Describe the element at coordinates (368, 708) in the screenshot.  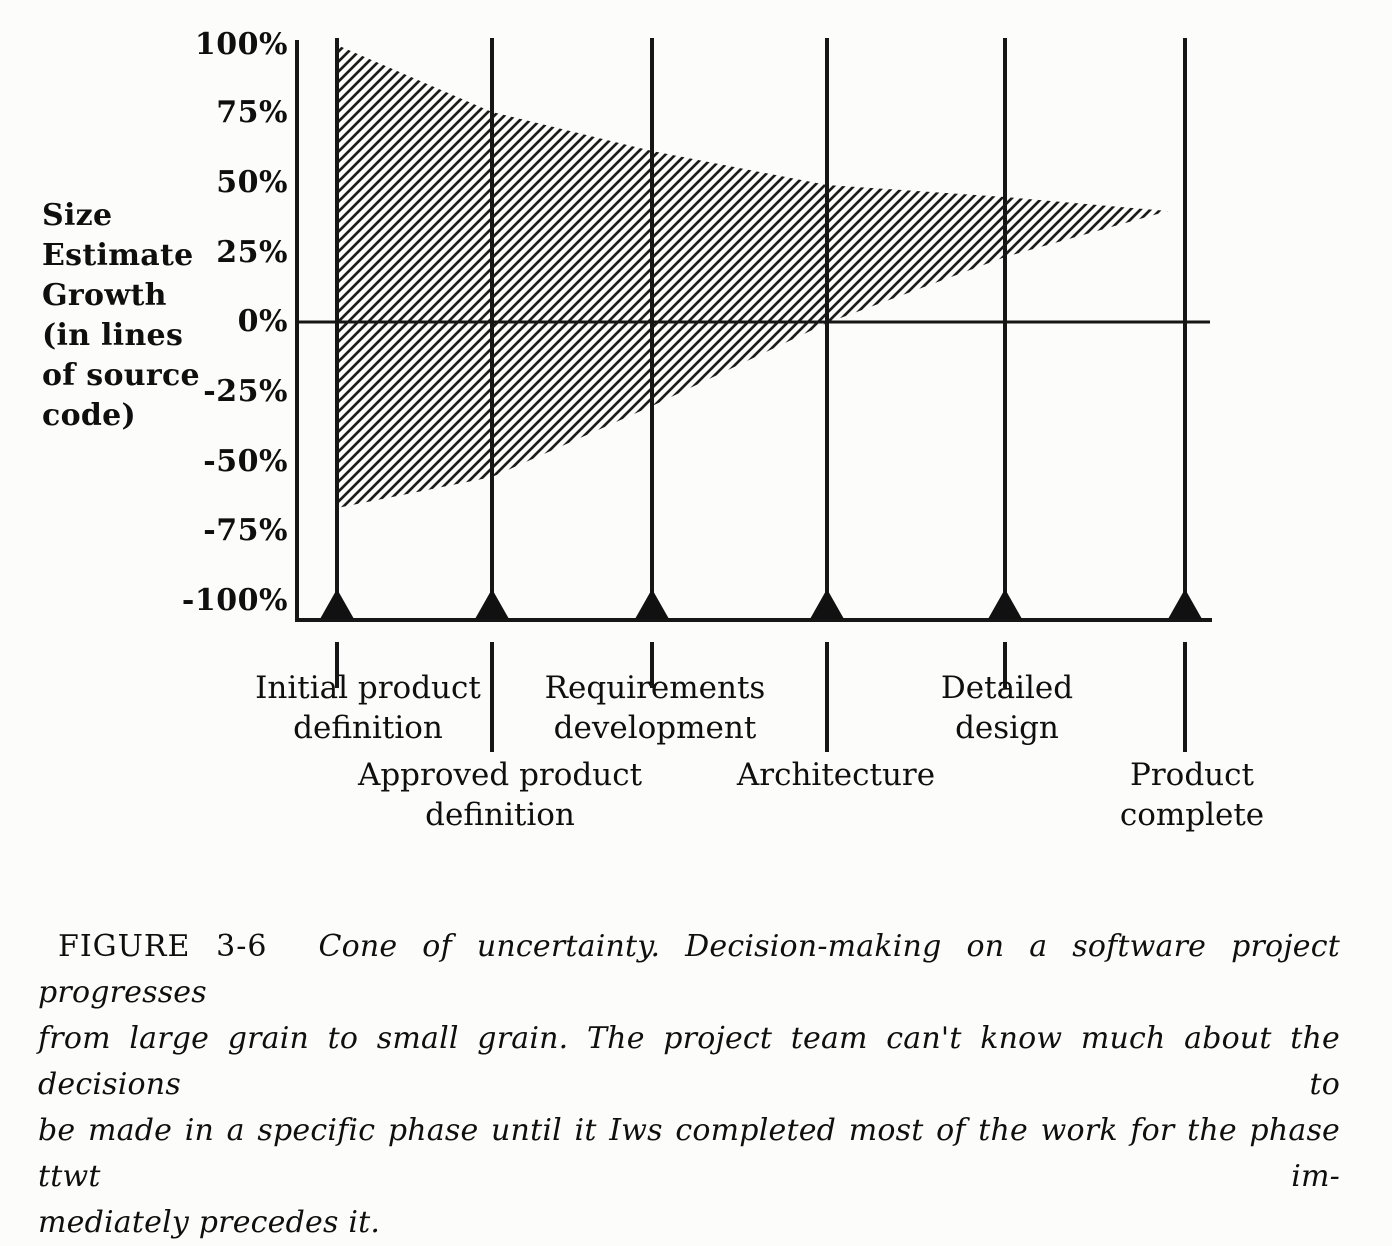
I see `milestone-label-initial-product-definition: Initial product definition` at that location.